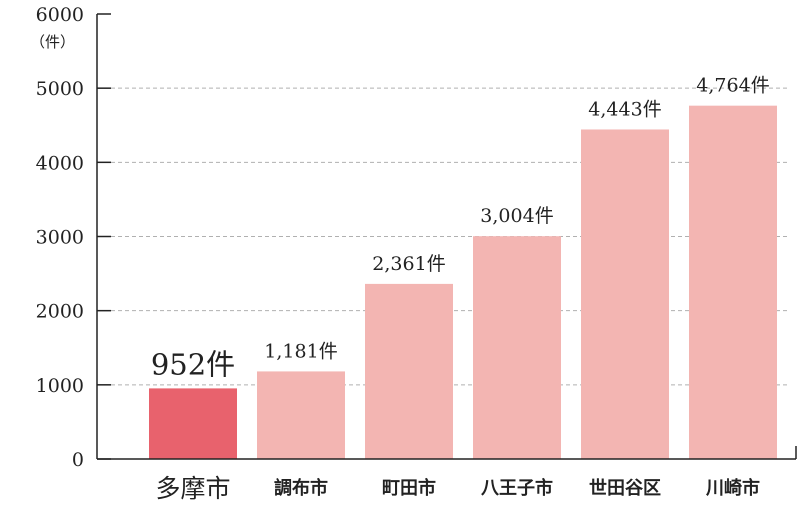 The width and height of the screenshot is (800, 523). I want to click on y-unit-label: （件）, so click(52, 42).